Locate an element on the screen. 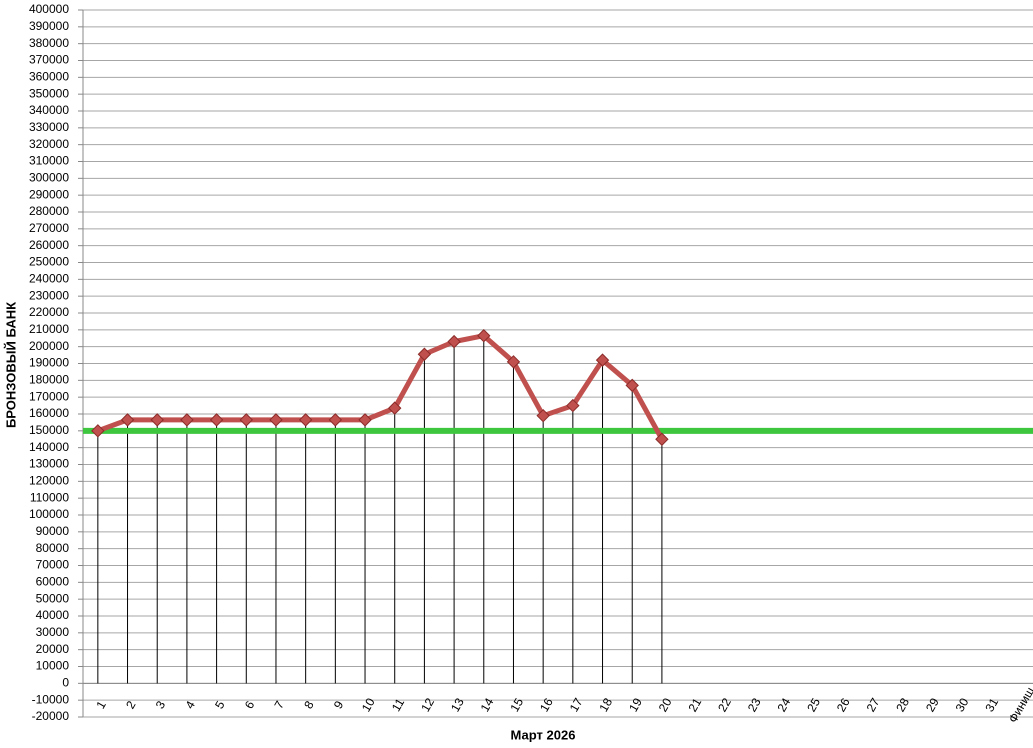 This screenshot has width=1033, height=748. y-tick-label: 130000 is located at coordinates (49, 464).